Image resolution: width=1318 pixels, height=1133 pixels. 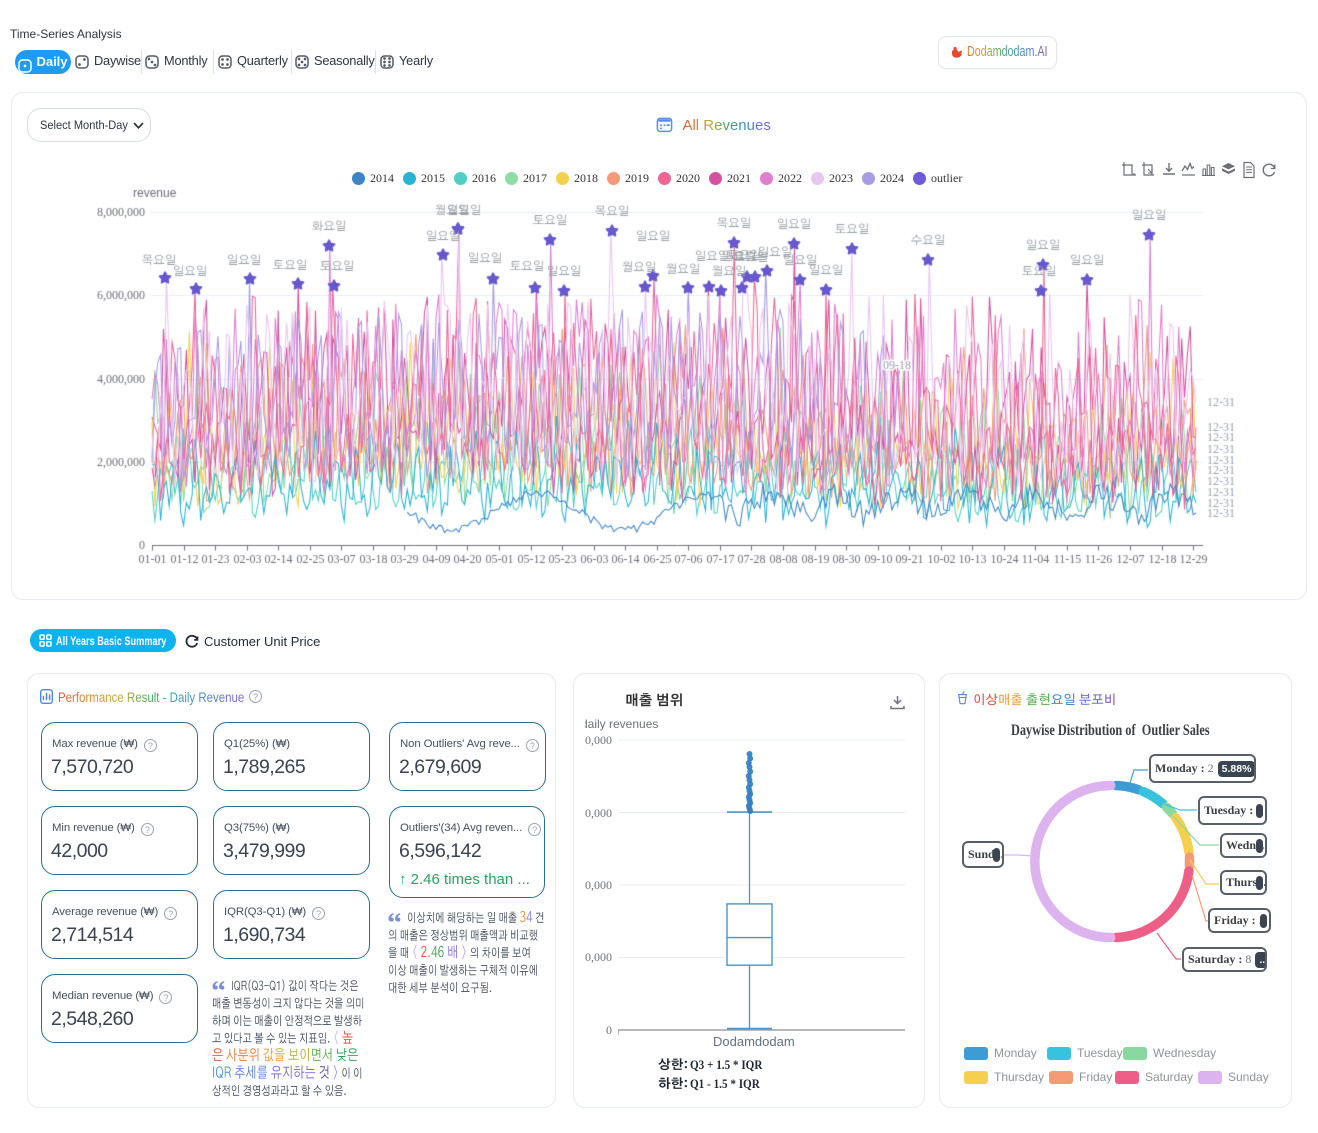 What do you see at coordinates (726, 1064) in the screenshot?
I see `svg-text: Q3 + 1.5 * IQR` at bounding box center [726, 1064].